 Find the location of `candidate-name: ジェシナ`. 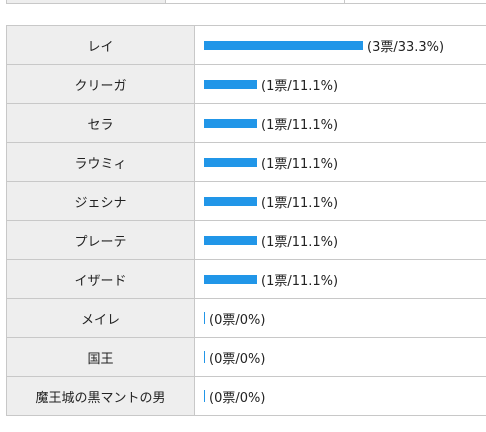

candidate-name: ジェシナ is located at coordinates (100, 201).